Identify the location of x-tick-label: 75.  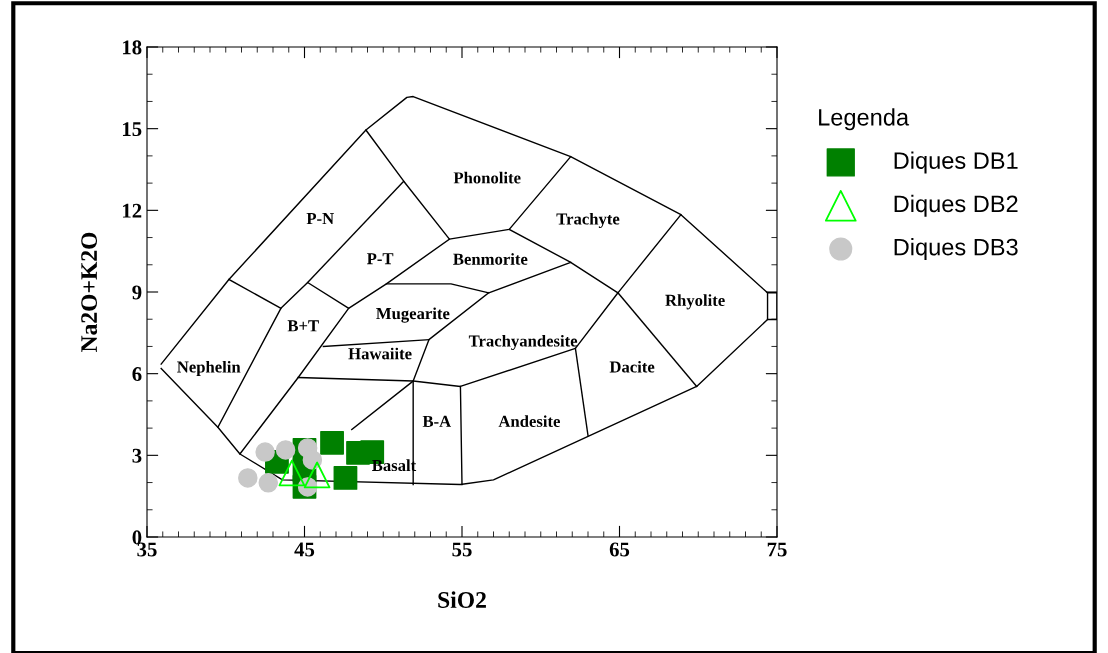
(777, 549).